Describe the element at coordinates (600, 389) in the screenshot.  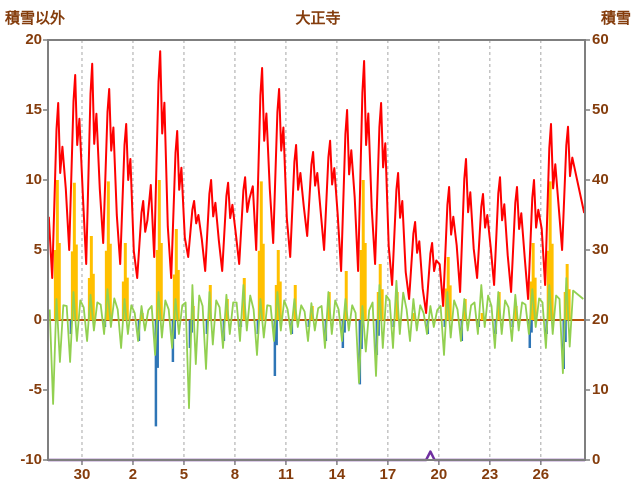
I see `y-axis-right-tick-label: 10` at that location.